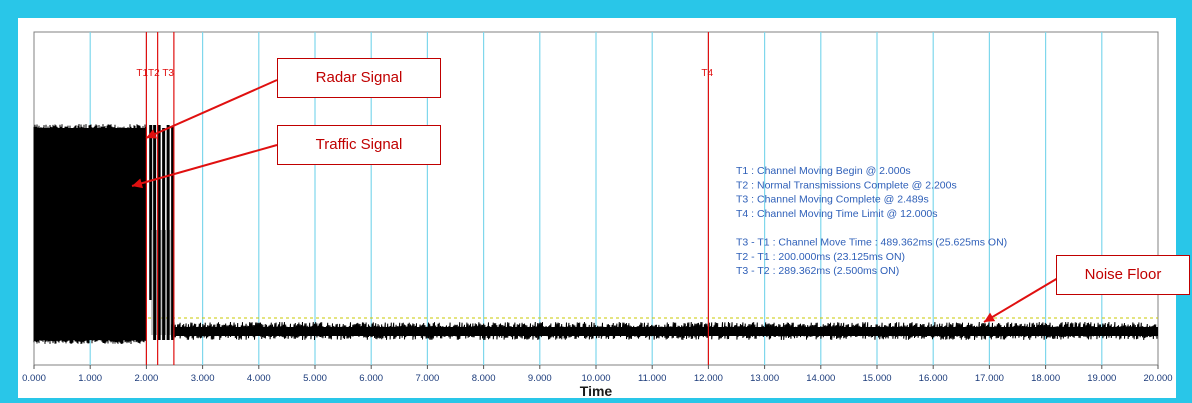  I want to click on x-tick-label: 6.000, so click(371, 378).